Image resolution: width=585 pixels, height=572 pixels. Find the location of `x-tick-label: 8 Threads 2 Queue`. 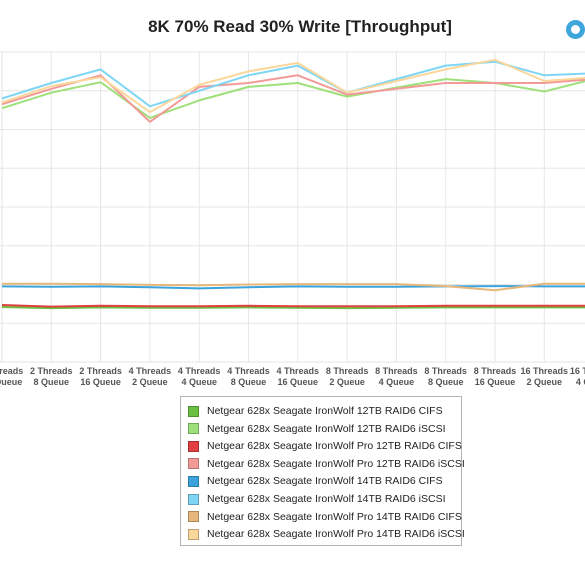

x-tick-label: 8 Threads 2 Queue is located at coordinates (347, 376).